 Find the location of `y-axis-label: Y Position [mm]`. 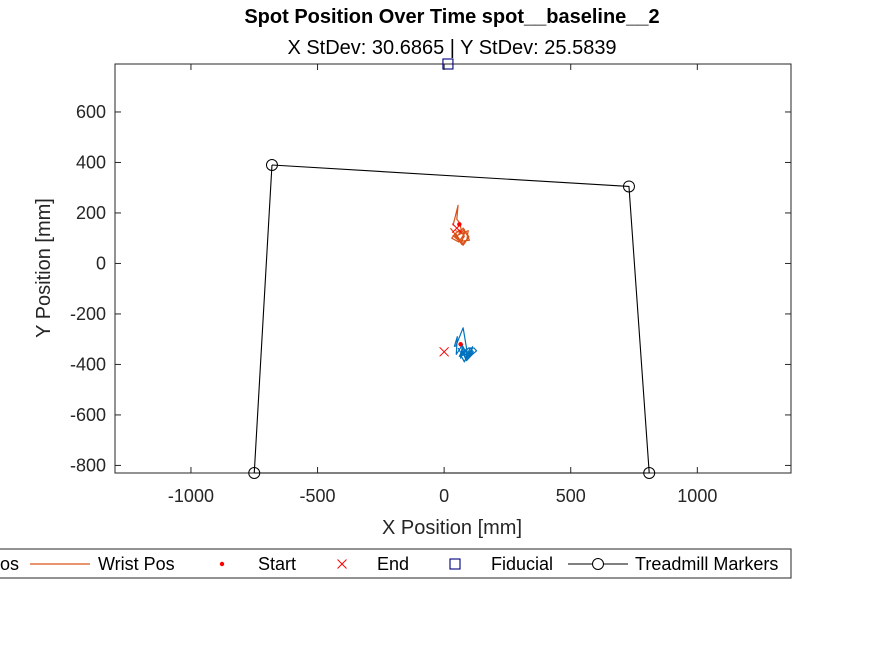

y-axis-label: Y Position [mm] is located at coordinates (44, 268).